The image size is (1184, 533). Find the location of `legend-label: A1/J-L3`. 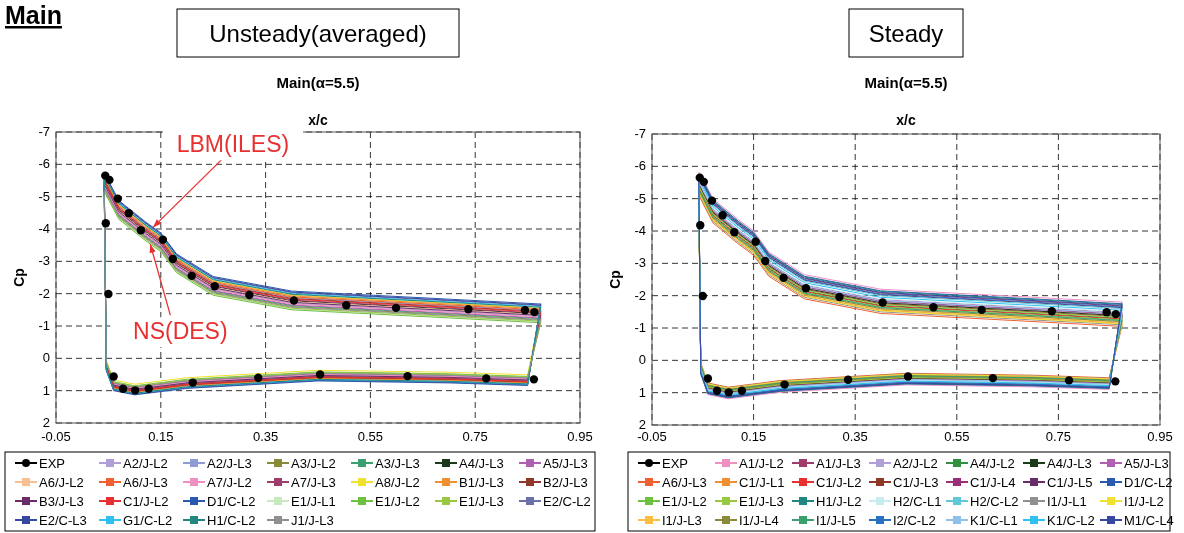

legend-label: A1/J-L3 is located at coordinates (838, 463).